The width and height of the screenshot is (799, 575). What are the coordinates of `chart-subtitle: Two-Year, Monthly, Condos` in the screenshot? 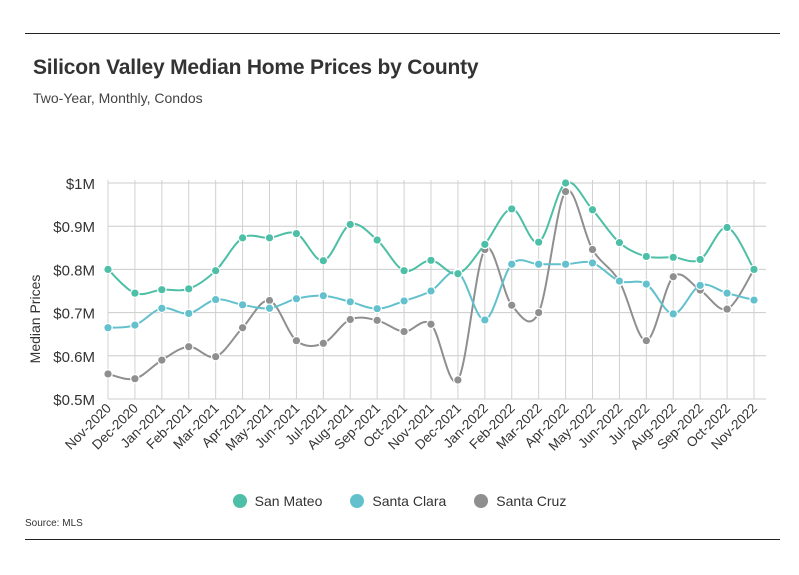 It's located at (118, 98).